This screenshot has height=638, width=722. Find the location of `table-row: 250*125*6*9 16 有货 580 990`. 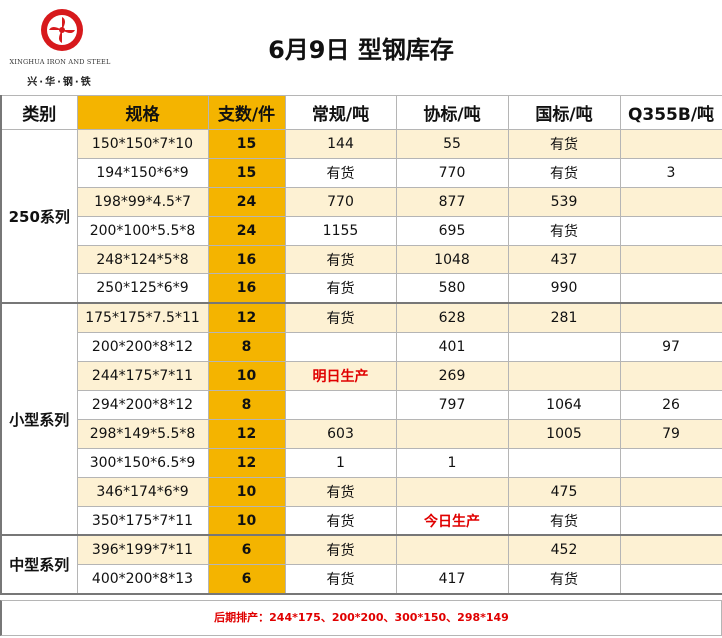

table-row: 250*125*6*9 16 有货 580 990 is located at coordinates (361, 289).